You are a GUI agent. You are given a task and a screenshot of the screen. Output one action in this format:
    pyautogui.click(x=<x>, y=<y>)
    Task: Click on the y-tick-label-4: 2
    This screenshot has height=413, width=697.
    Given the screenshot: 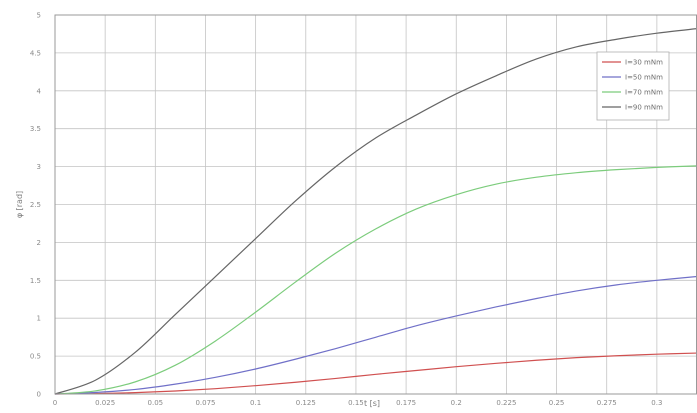 What is the action you would take?
    pyautogui.click(x=39, y=243)
    